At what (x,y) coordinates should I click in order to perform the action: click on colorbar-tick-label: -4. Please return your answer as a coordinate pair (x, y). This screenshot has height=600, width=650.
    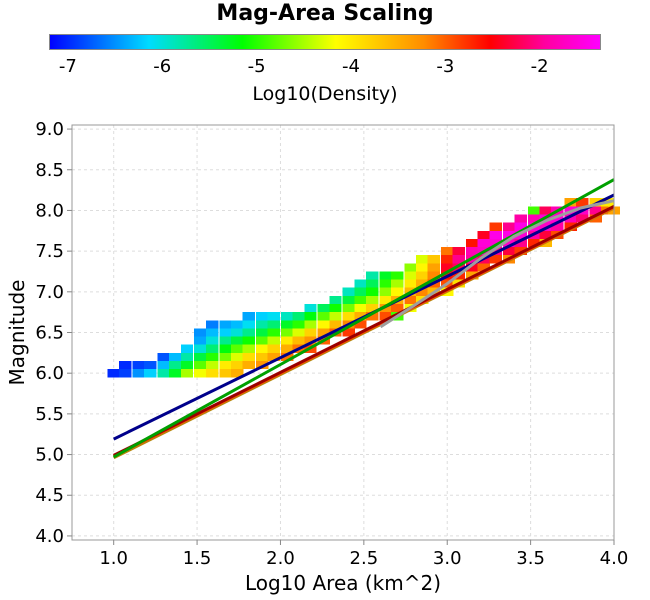
    Looking at the image, I should click on (350, 66).